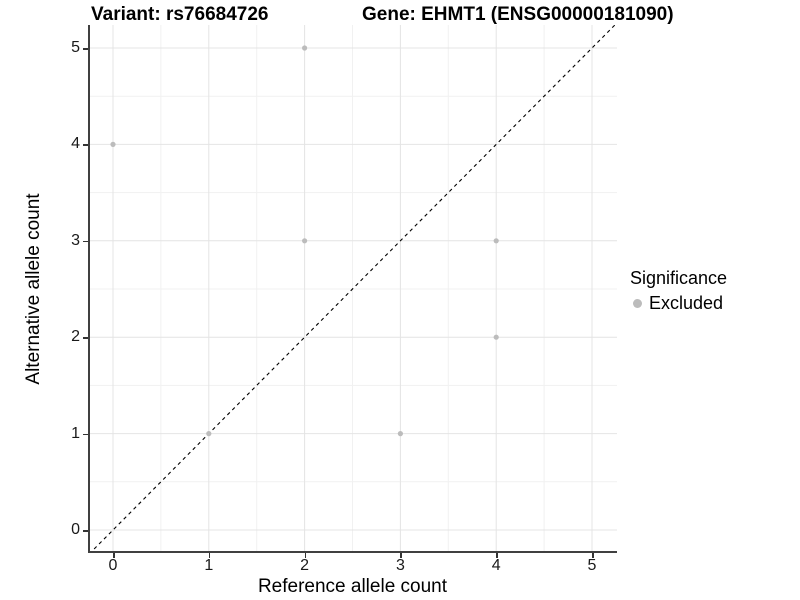  I want to click on x-tick-label: 2, so click(305, 565).